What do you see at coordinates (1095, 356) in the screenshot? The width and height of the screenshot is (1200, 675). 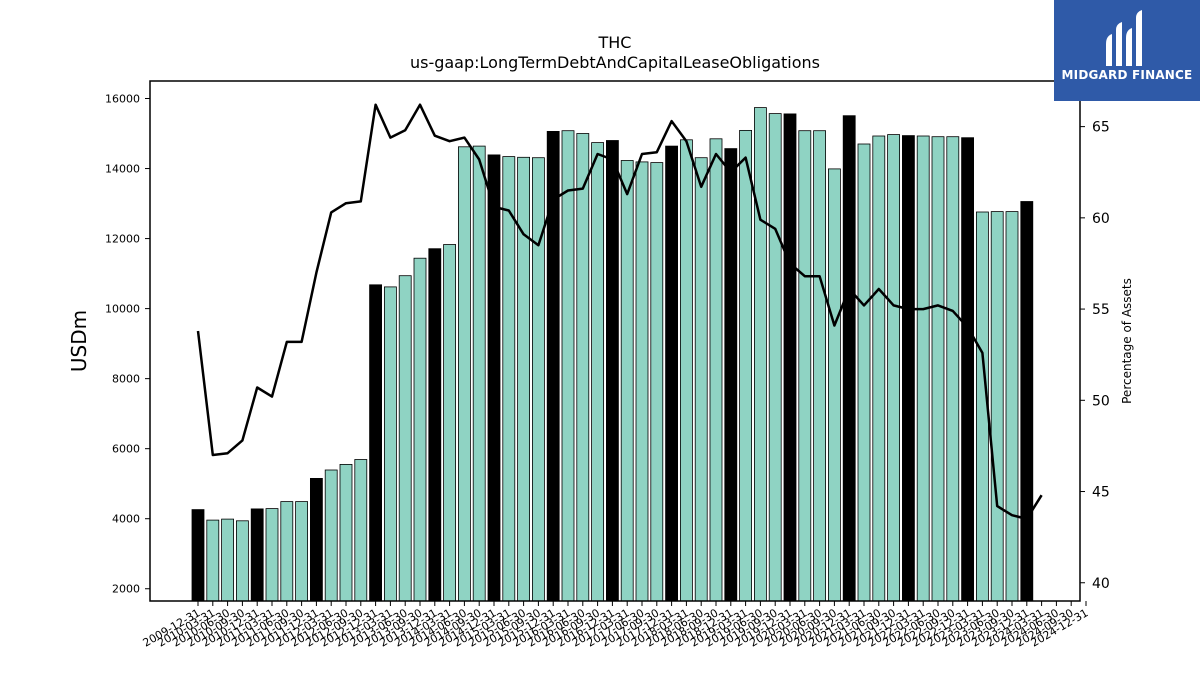 I see `y2-axis-ticks: 40 45 50 55 60 65` at bounding box center [1095, 356].